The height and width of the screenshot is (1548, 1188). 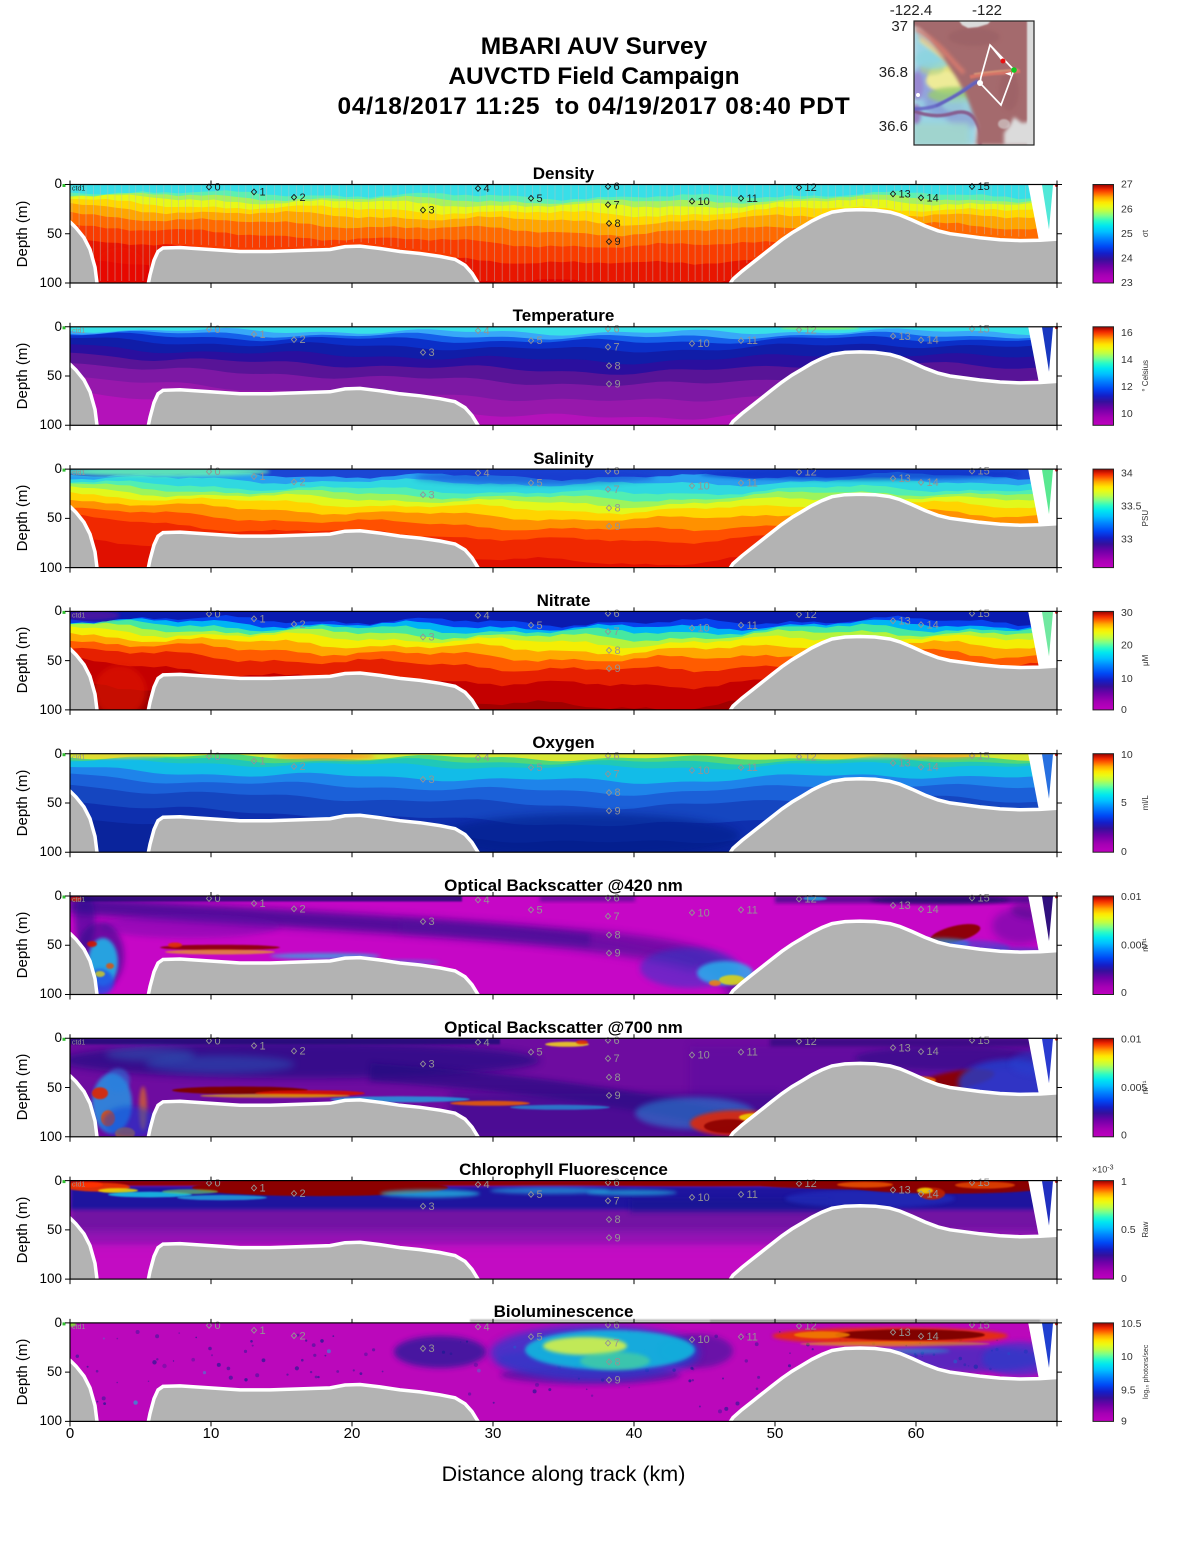 What do you see at coordinates (1127, 234) in the screenshot?
I see `svg-text: 25` at bounding box center [1127, 234].